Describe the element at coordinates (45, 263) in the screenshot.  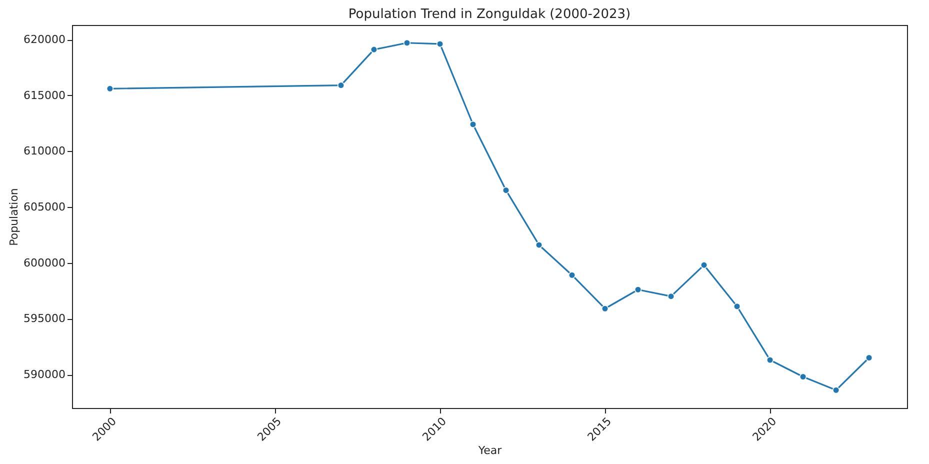
I see `y-tick-label: 600000` at that location.